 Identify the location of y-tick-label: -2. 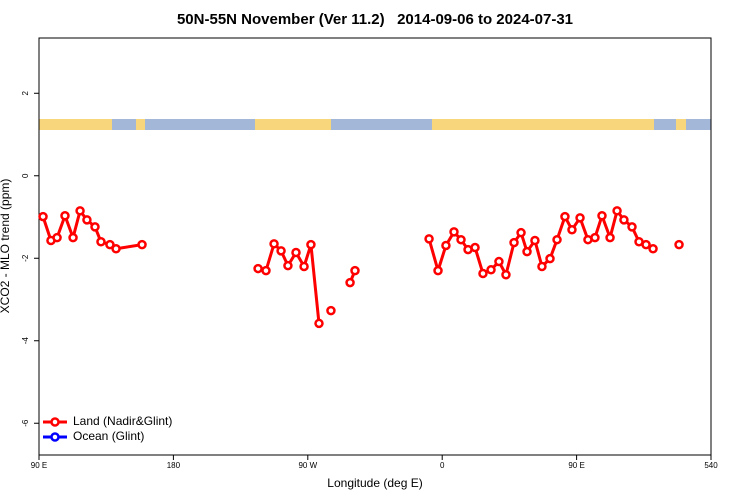
(25, 258).